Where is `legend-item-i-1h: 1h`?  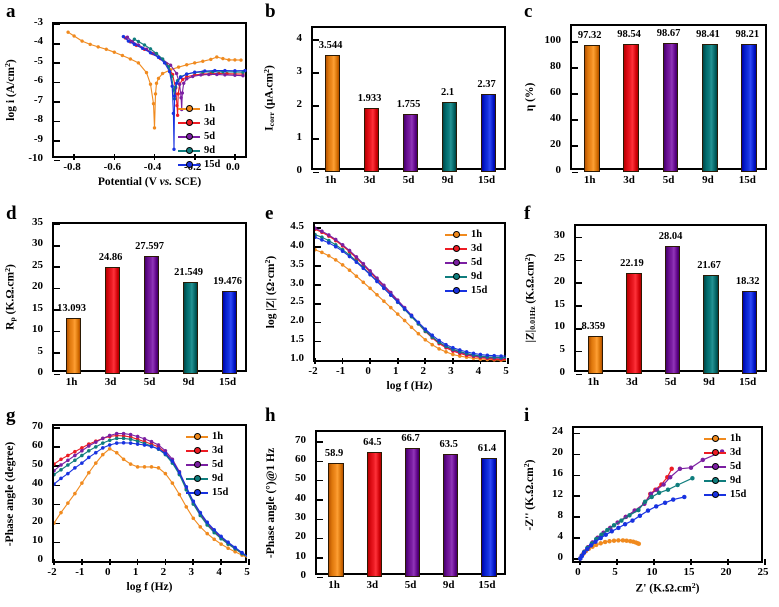 legend-item-i-1h: 1h is located at coordinates (725, 438).